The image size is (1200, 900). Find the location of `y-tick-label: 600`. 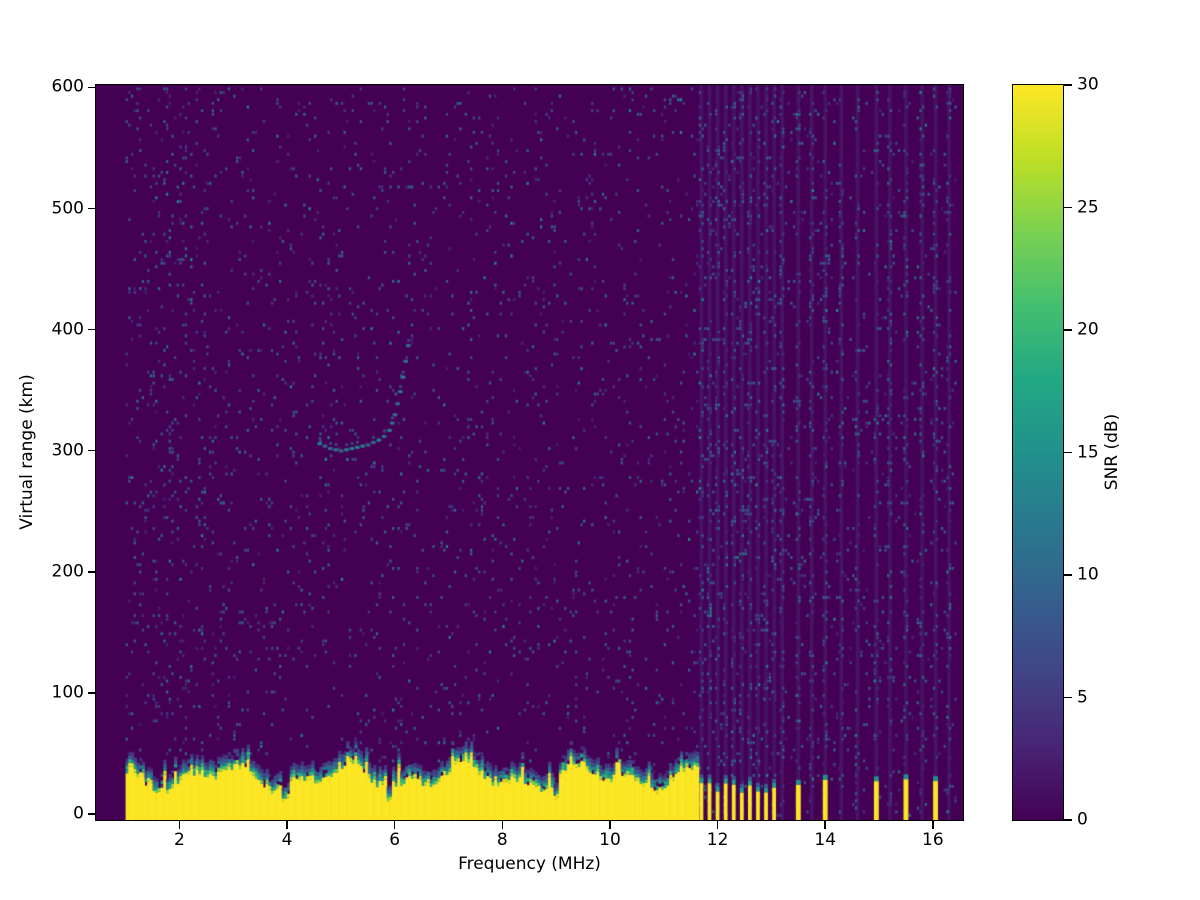

y-tick-label: 600 is located at coordinates (67, 87).